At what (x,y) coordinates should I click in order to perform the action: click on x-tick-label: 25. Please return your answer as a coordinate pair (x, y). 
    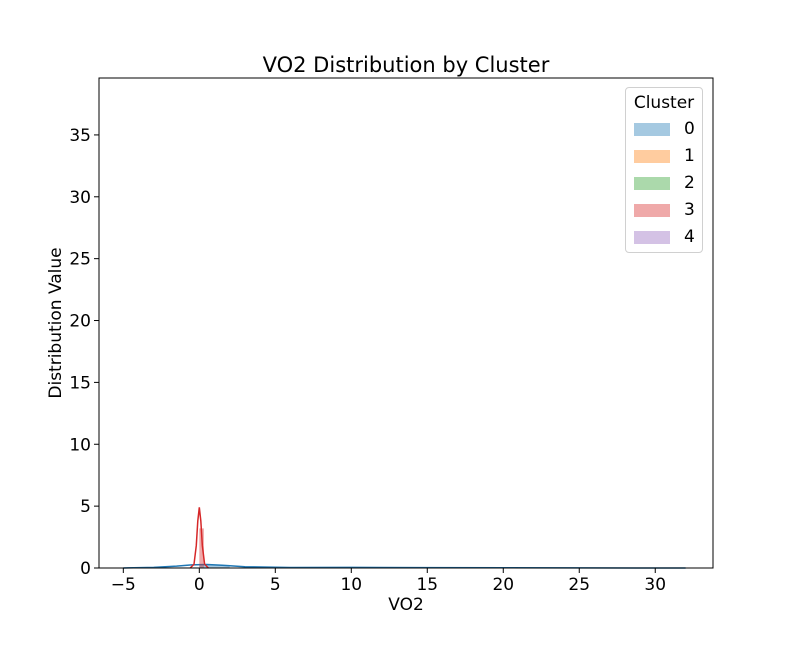
    Looking at the image, I should click on (579, 585).